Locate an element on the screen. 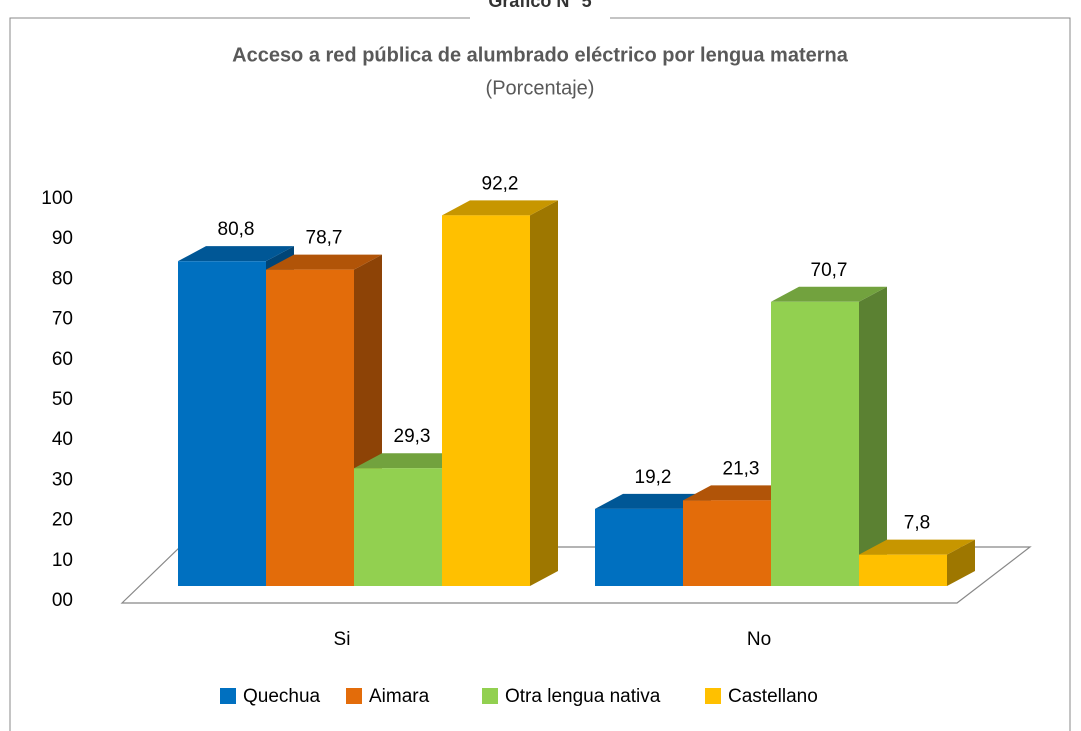 Image resolution: width=1081 pixels, height=731 pixels. y-tick-label: 50 is located at coordinates (62, 399).